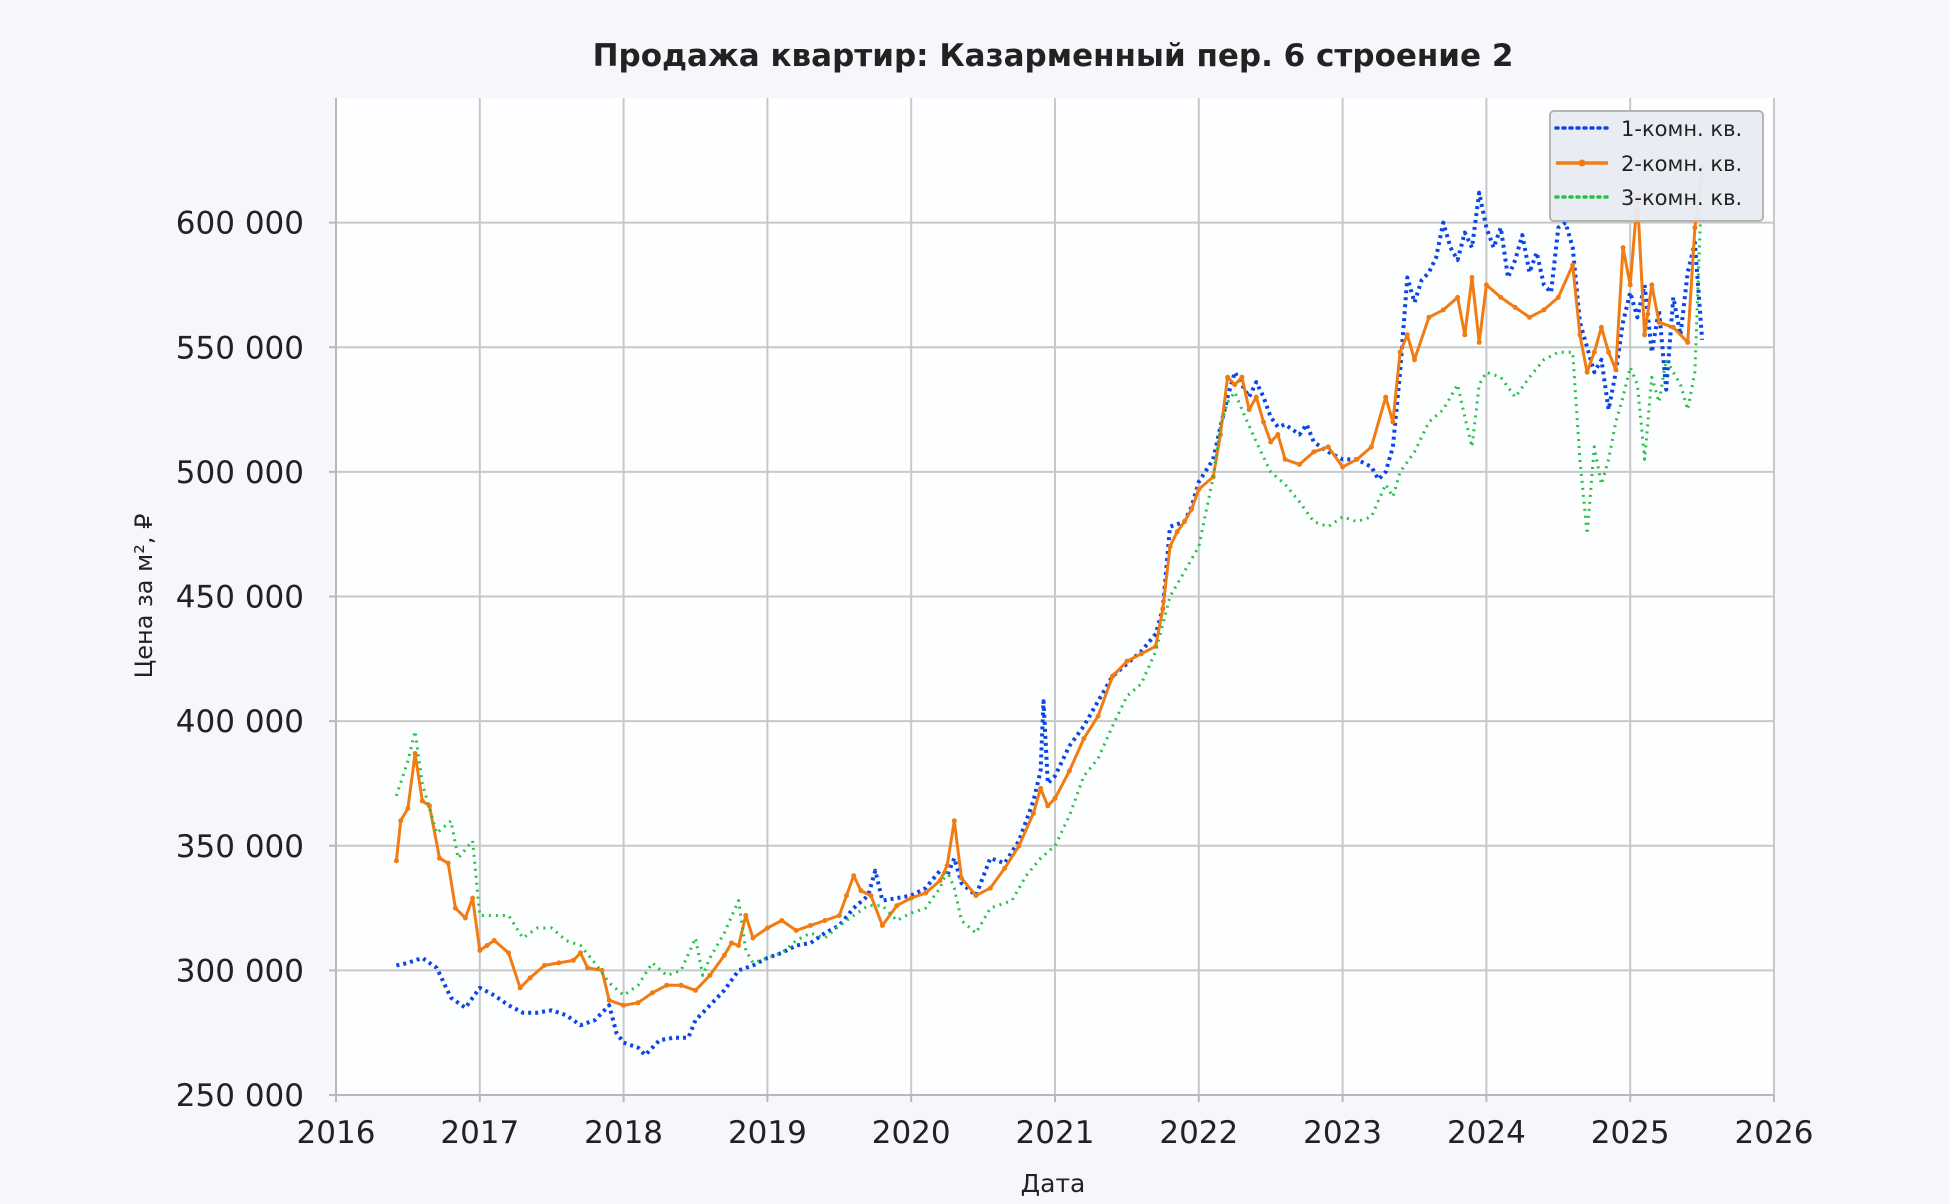 Image resolution: width=1950 pixels, height=1204 pixels. What do you see at coordinates (479, 1133) in the screenshot?
I see `x-tick-label: 2017` at bounding box center [479, 1133].